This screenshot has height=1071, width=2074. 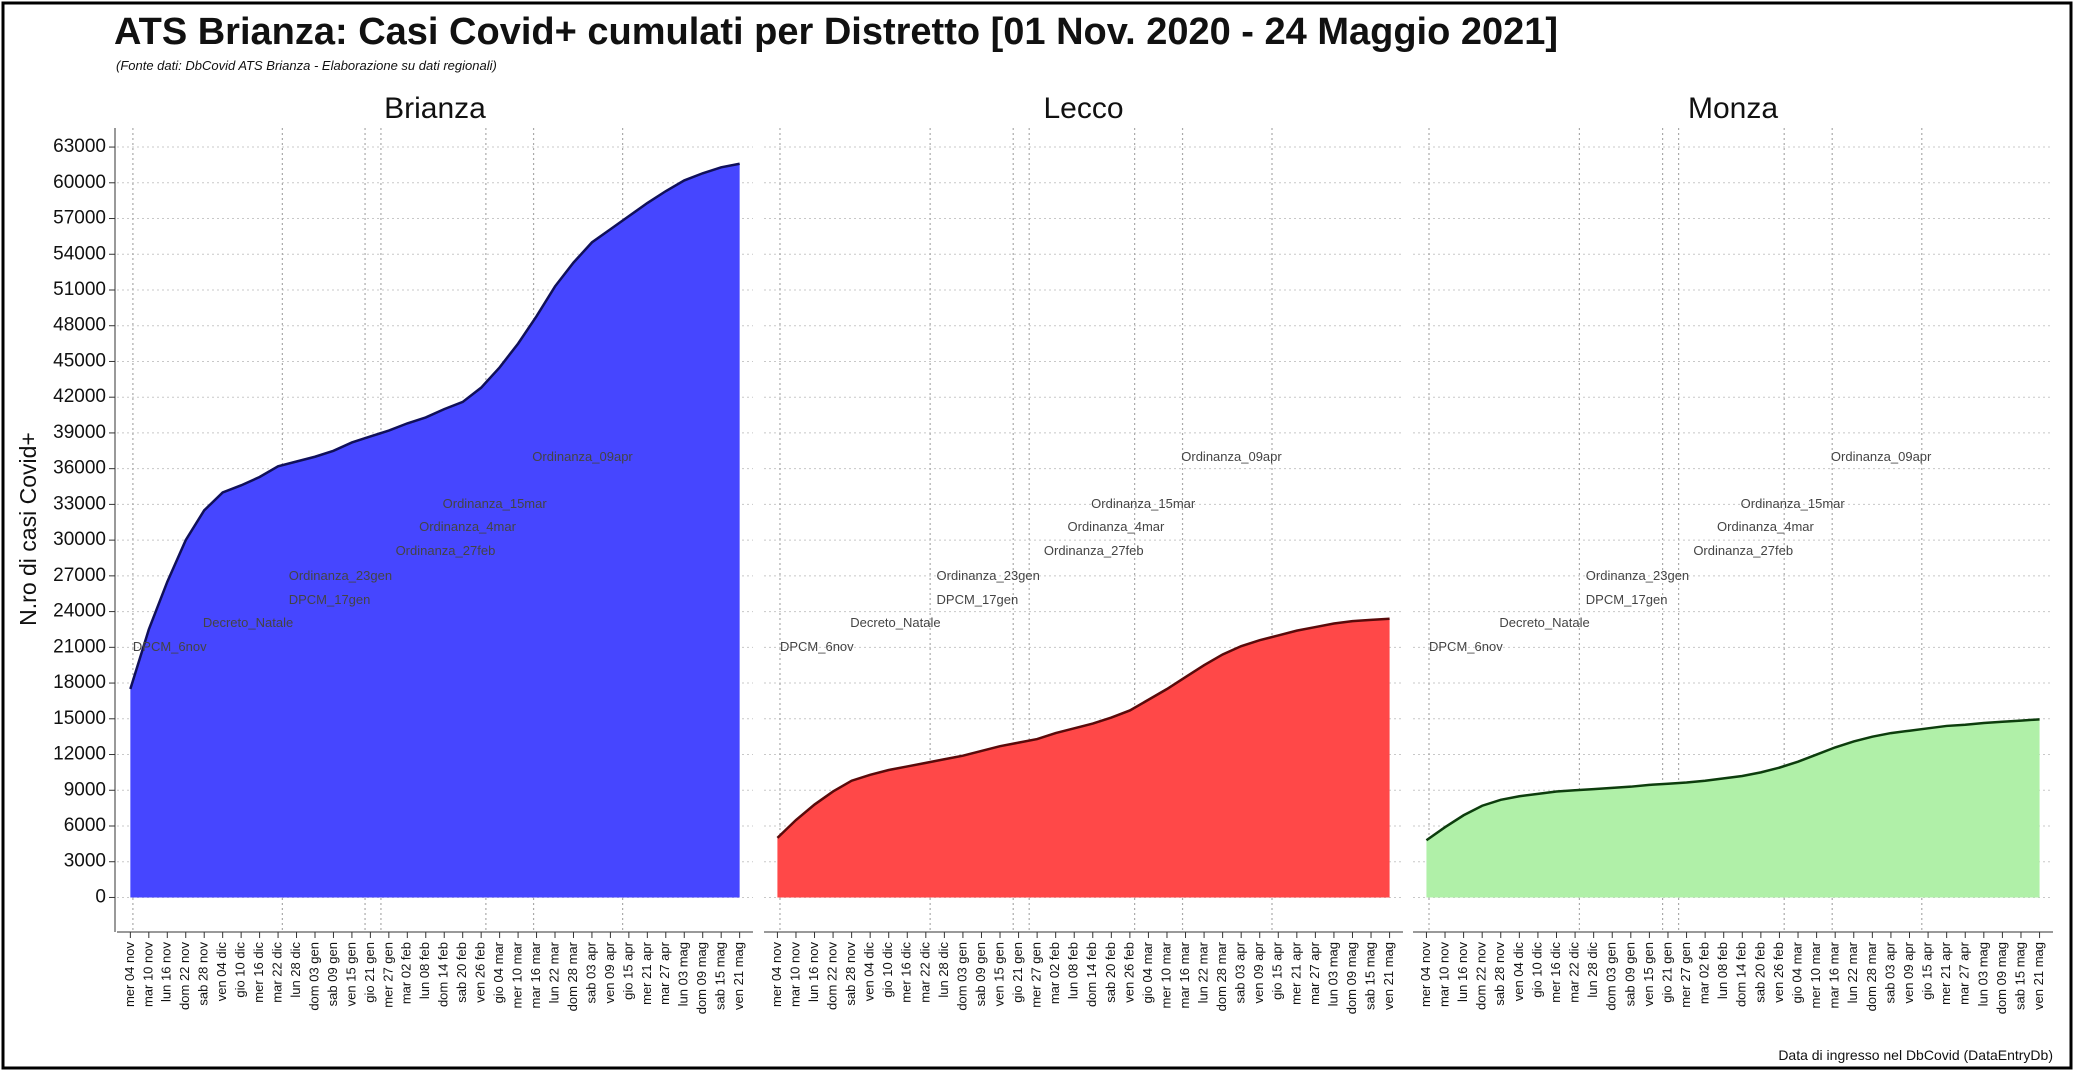 What do you see at coordinates (988, 575) in the screenshot?
I see `event-annotation: Ordinanza_23gen` at bounding box center [988, 575].